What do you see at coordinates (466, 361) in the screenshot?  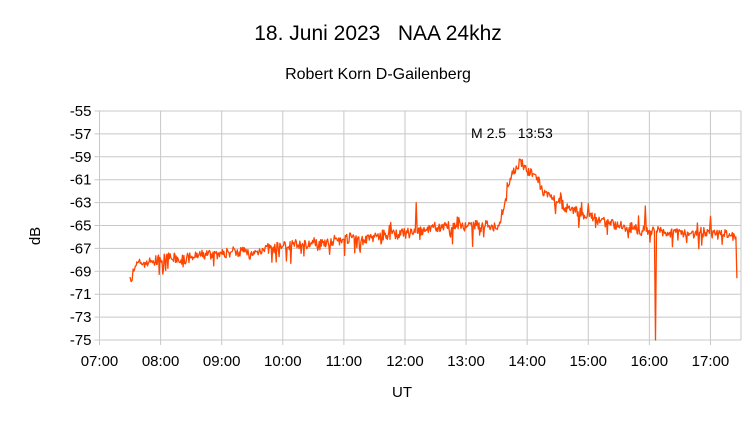 I see `x-tick-label: 13:00` at bounding box center [466, 361].